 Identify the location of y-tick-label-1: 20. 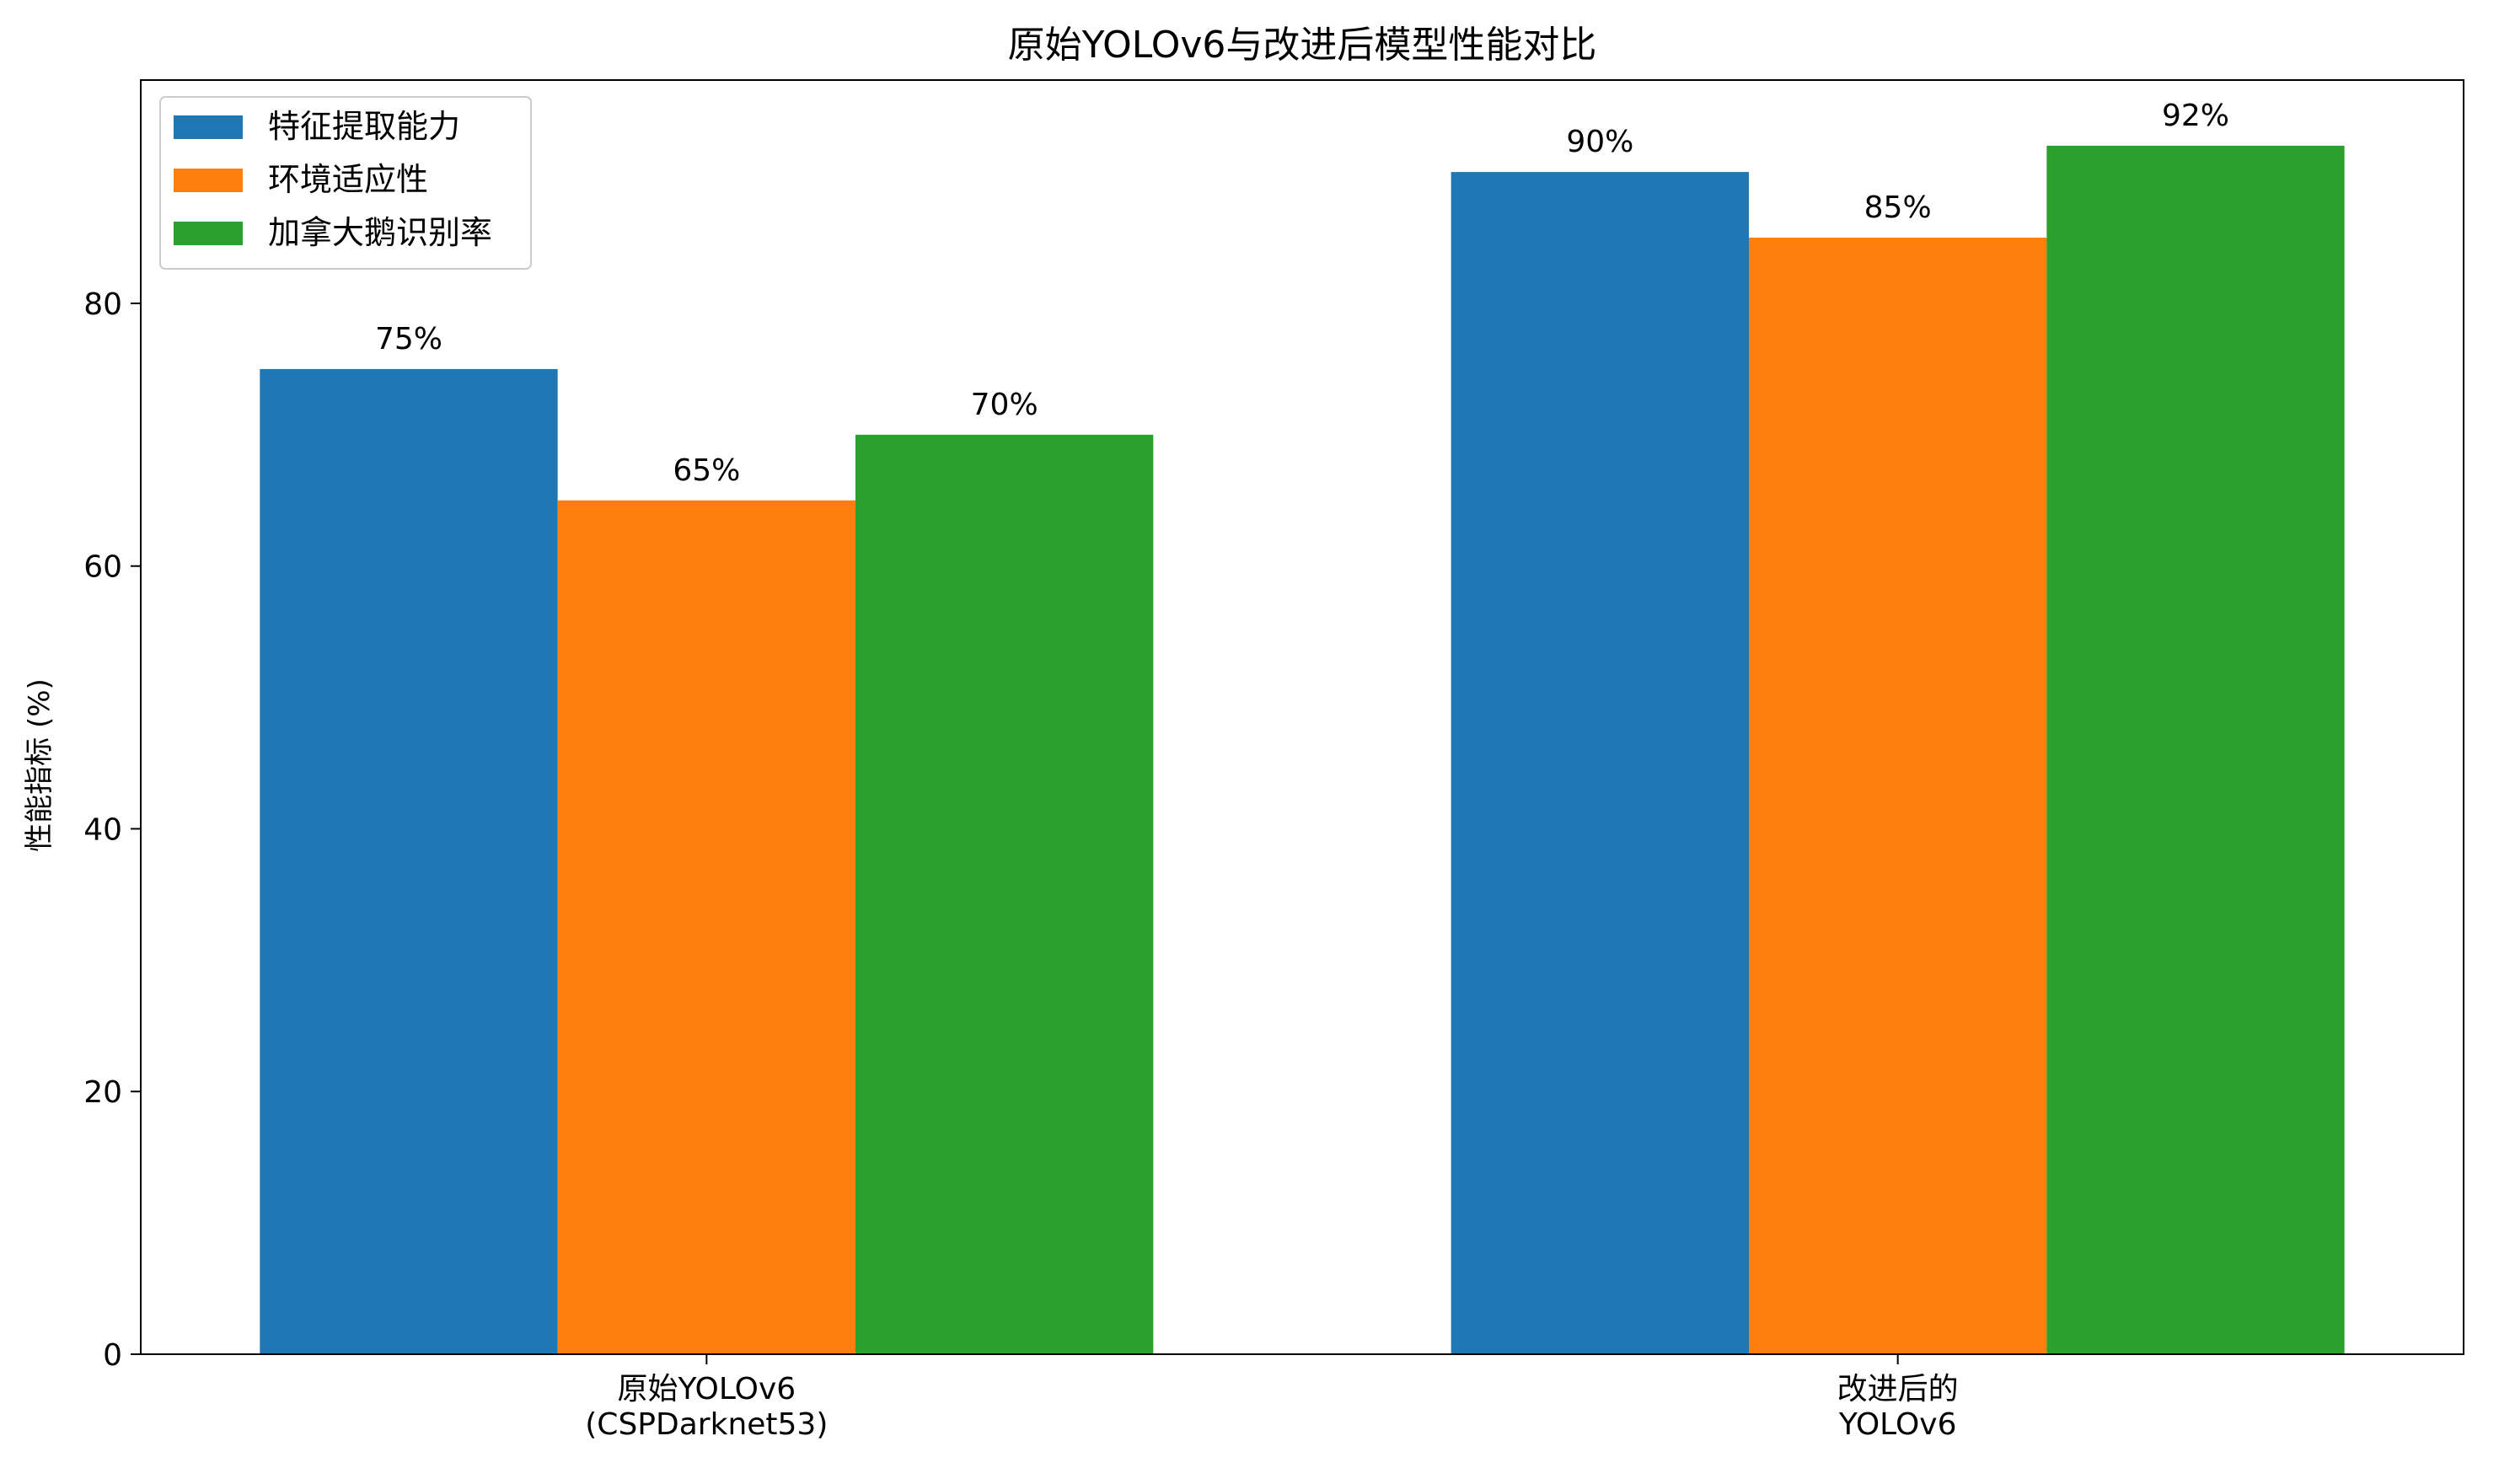
(102, 1092).